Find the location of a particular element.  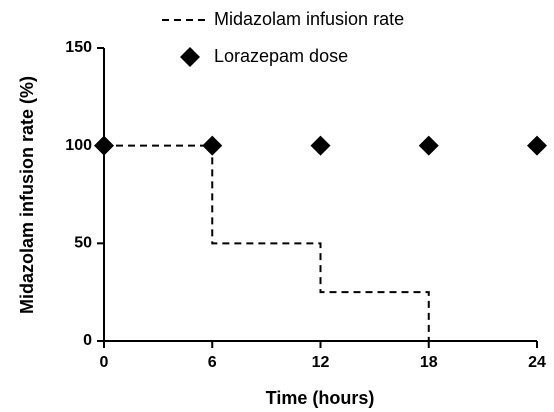

y-tick-label: 150 is located at coordinates (78, 47).